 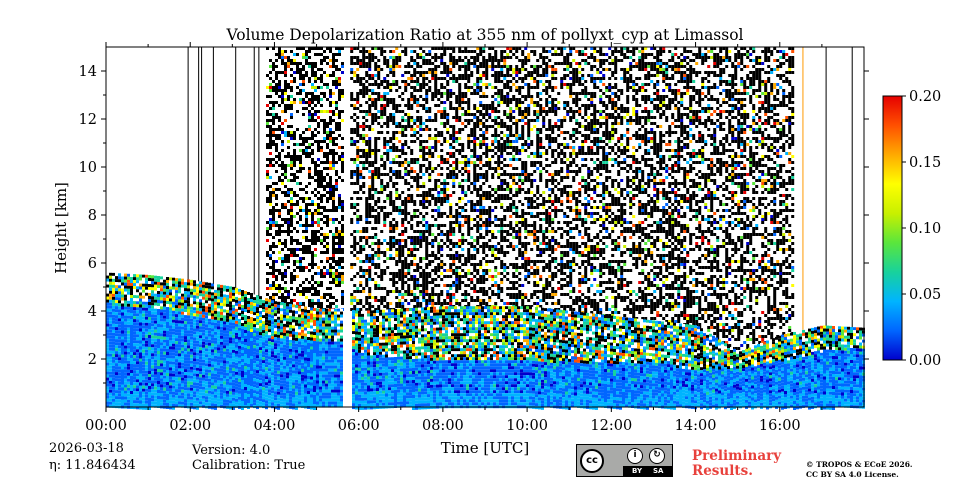 I want to click on preliminary-line-2: Results., so click(x=722, y=471).